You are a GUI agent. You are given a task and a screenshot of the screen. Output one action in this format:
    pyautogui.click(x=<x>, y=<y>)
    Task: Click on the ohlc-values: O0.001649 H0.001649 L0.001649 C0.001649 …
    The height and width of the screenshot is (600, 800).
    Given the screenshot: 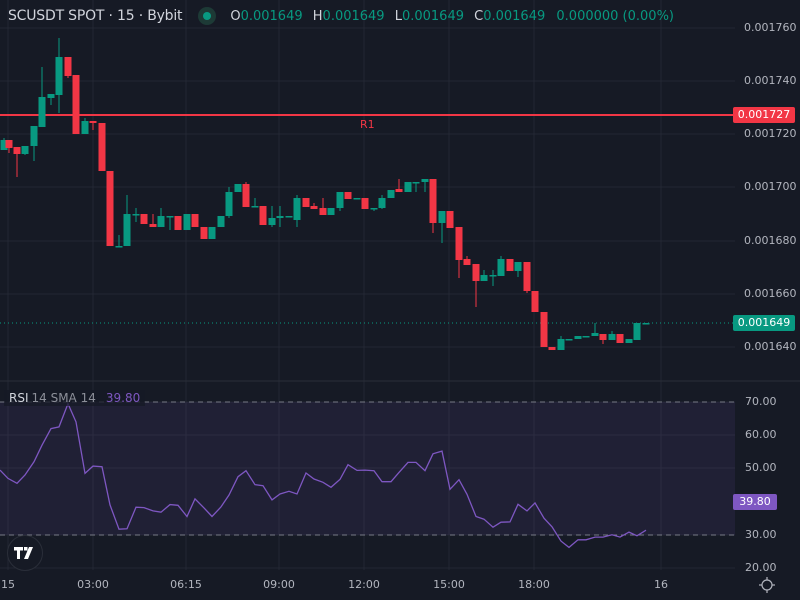 What is the action you would take?
    pyautogui.click(x=452, y=16)
    